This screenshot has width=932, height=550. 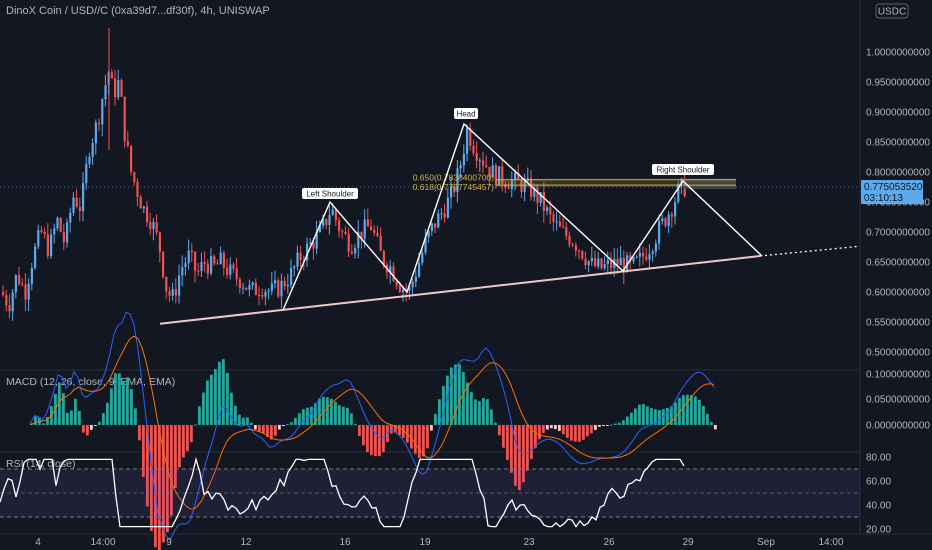 What do you see at coordinates (466, 113) in the screenshot?
I see `head-annotation: Head` at bounding box center [466, 113].